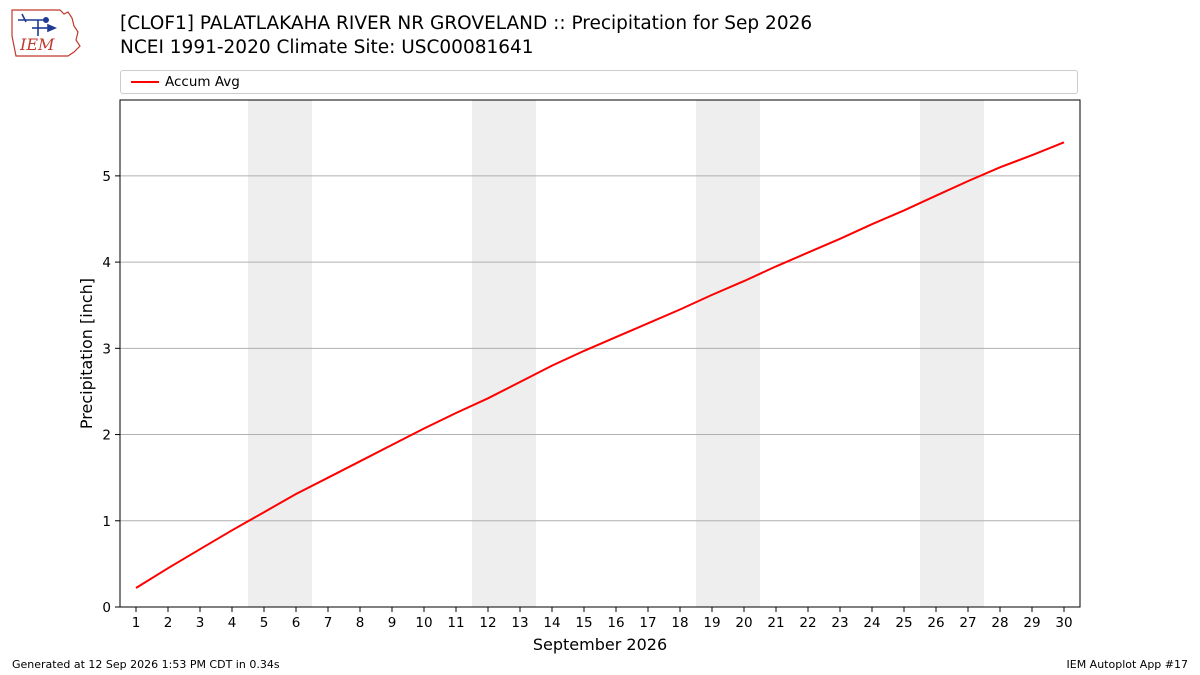  What do you see at coordinates (647, 623) in the screenshot?
I see `x-tick-label: 17` at bounding box center [647, 623].